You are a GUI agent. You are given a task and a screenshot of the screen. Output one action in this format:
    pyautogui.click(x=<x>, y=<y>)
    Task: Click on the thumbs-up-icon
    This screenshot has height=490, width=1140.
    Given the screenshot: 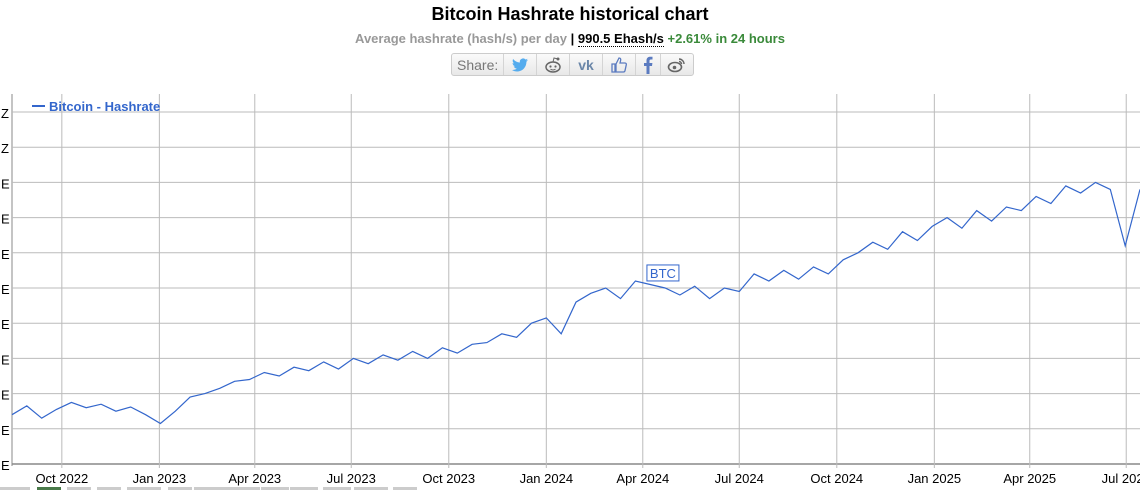 What is the action you would take?
    pyautogui.click(x=619, y=64)
    